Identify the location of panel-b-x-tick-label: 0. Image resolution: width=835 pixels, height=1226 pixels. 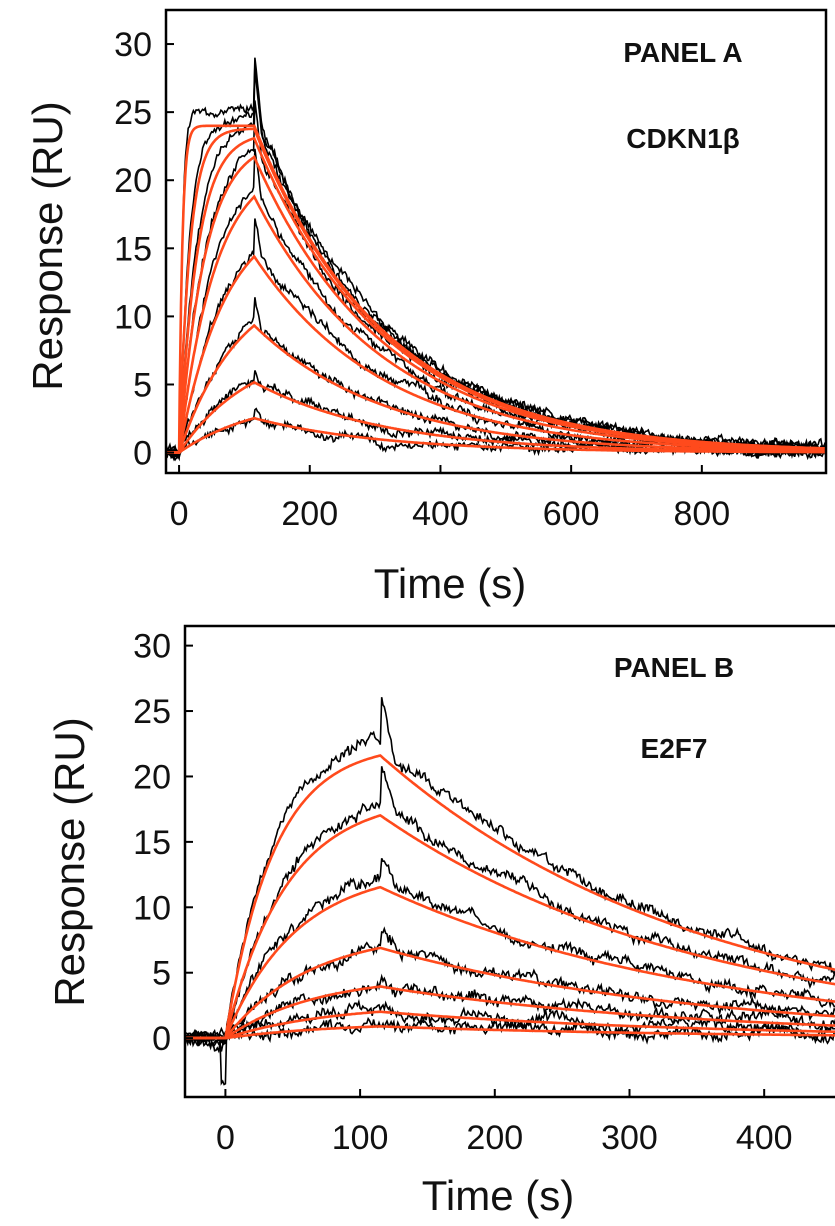
(225, 1138).